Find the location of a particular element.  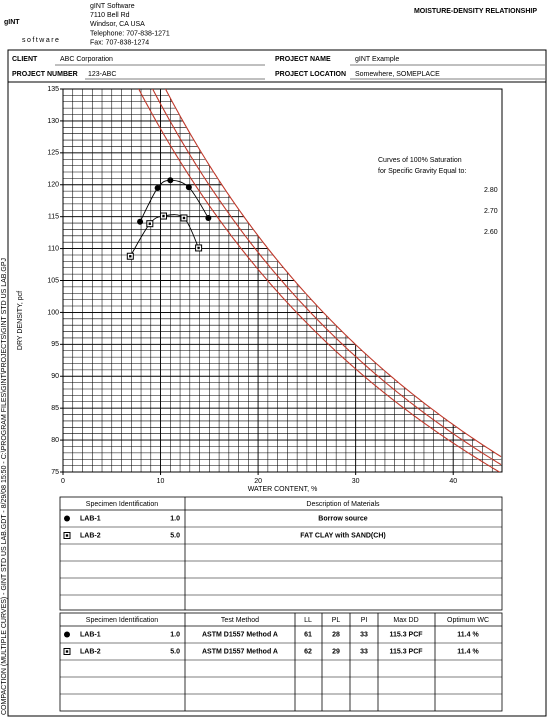

y-tick-label: 75 is located at coordinates (55, 472).